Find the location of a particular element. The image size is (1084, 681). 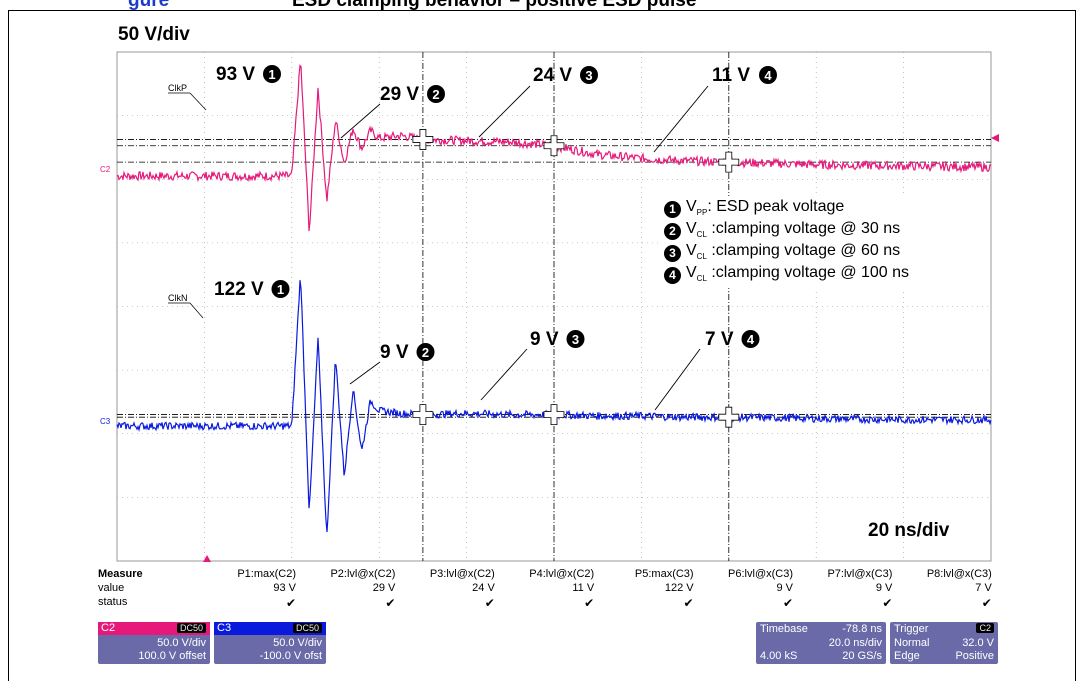

c2-panel-title: C2 is located at coordinates (108, 628).